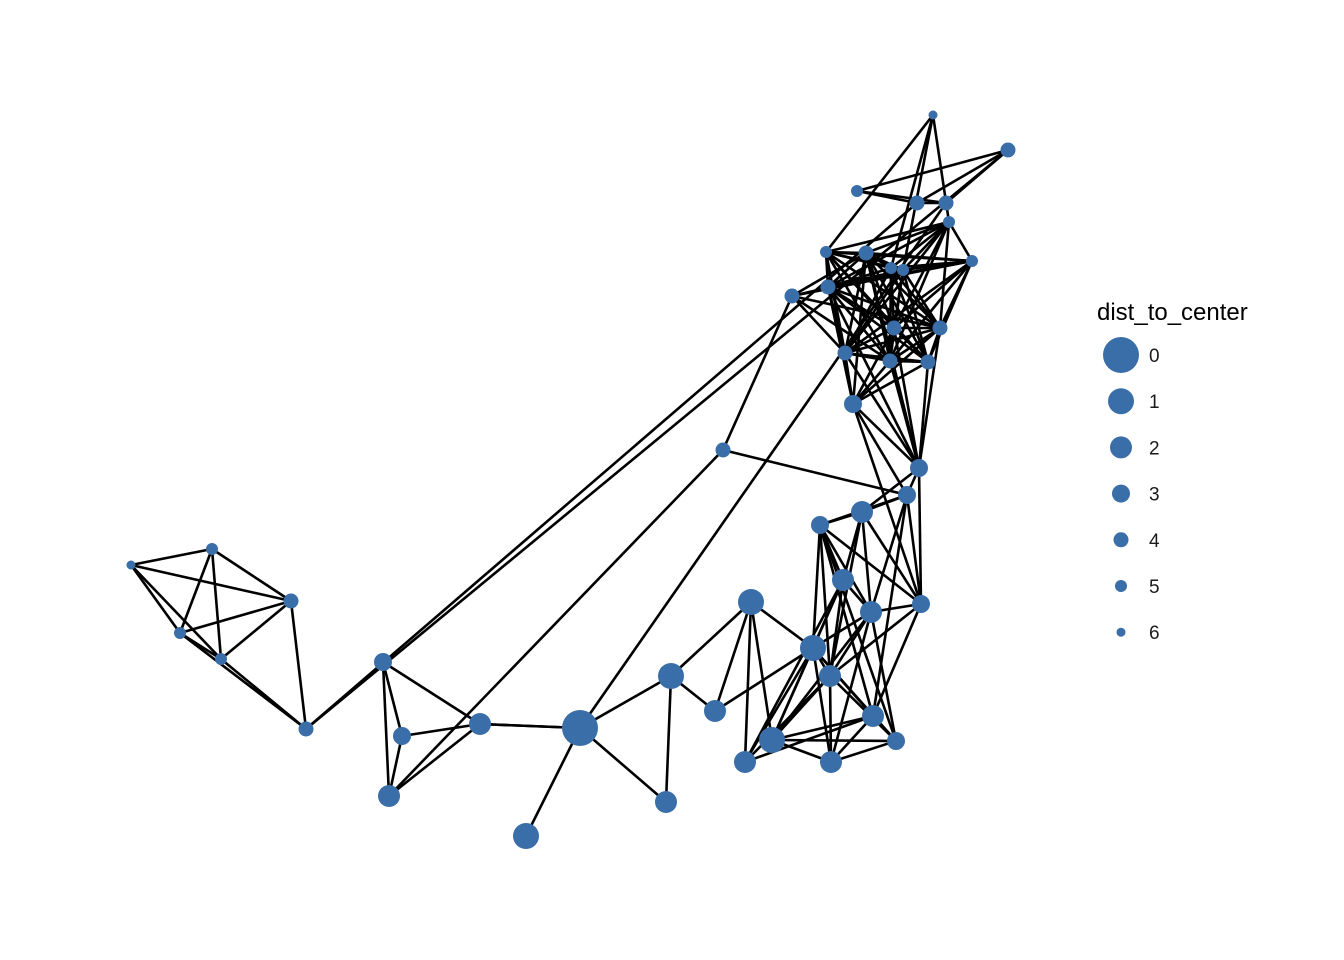  Describe the element at coordinates (1154, 448) in the screenshot. I see `legend-label: 2` at that location.